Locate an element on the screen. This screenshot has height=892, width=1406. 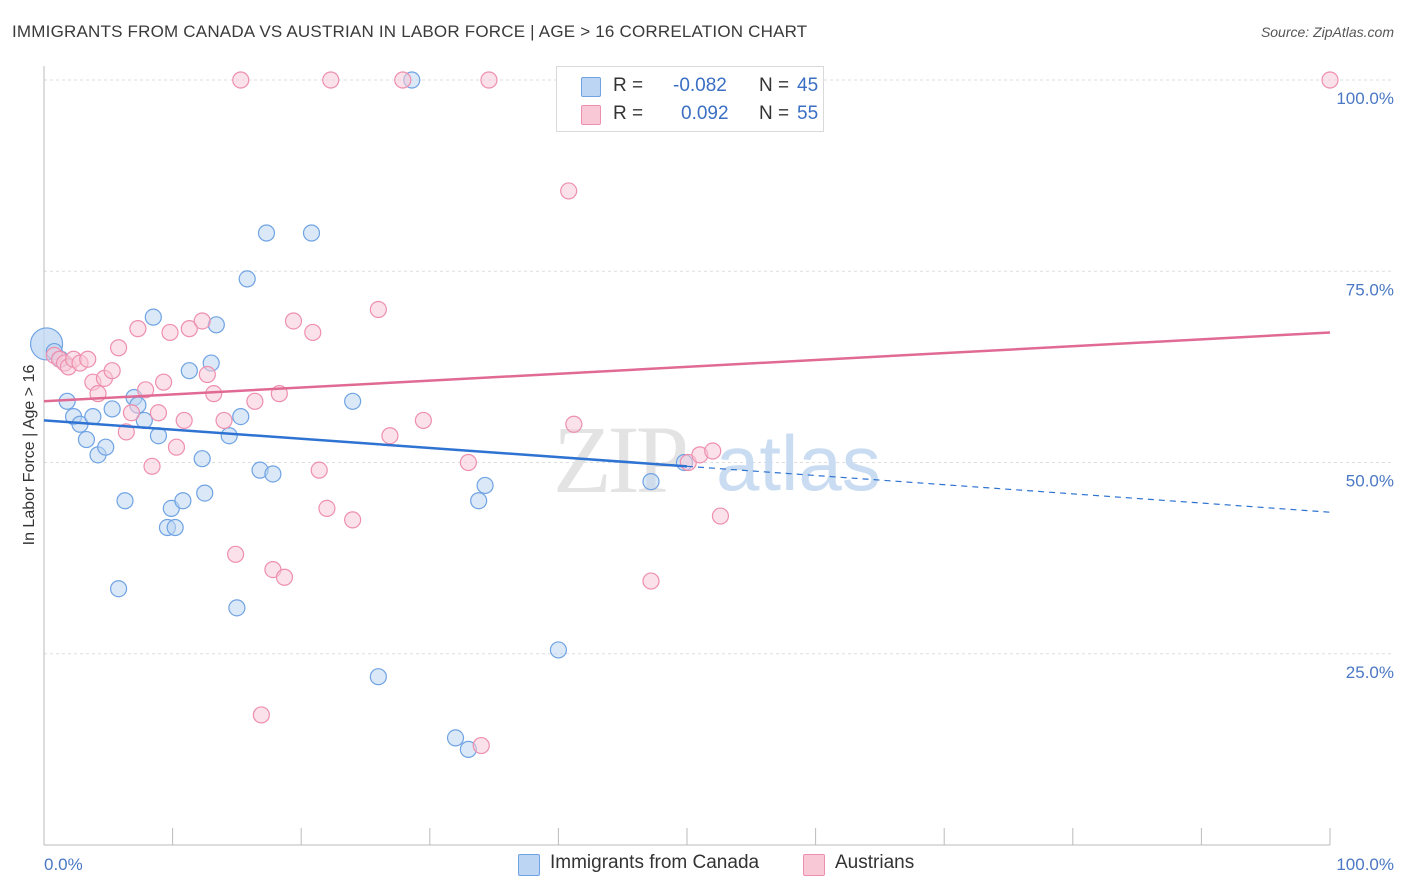
watermark: ZIP atlas is located at coordinates (717, 459).